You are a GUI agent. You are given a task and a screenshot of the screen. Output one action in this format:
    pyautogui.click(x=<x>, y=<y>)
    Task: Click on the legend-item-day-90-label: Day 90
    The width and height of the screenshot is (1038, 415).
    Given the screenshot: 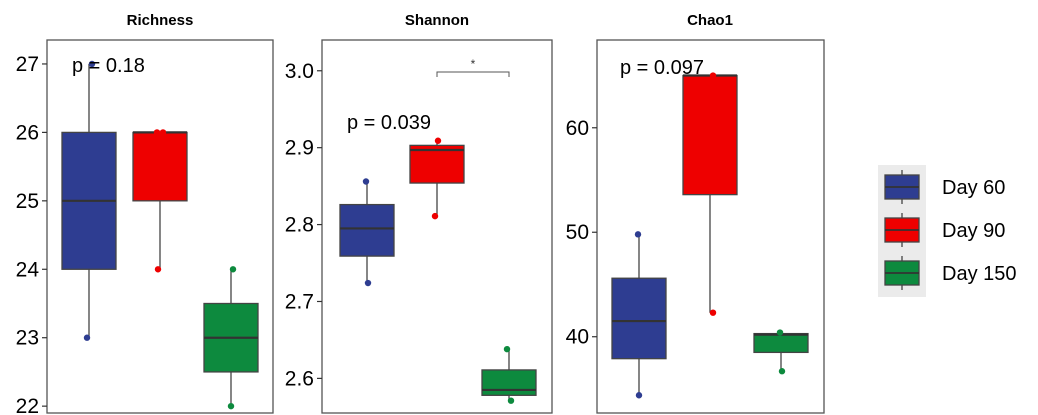 What is the action you would take?
    pyautogui.click(x=973, y=231)
    